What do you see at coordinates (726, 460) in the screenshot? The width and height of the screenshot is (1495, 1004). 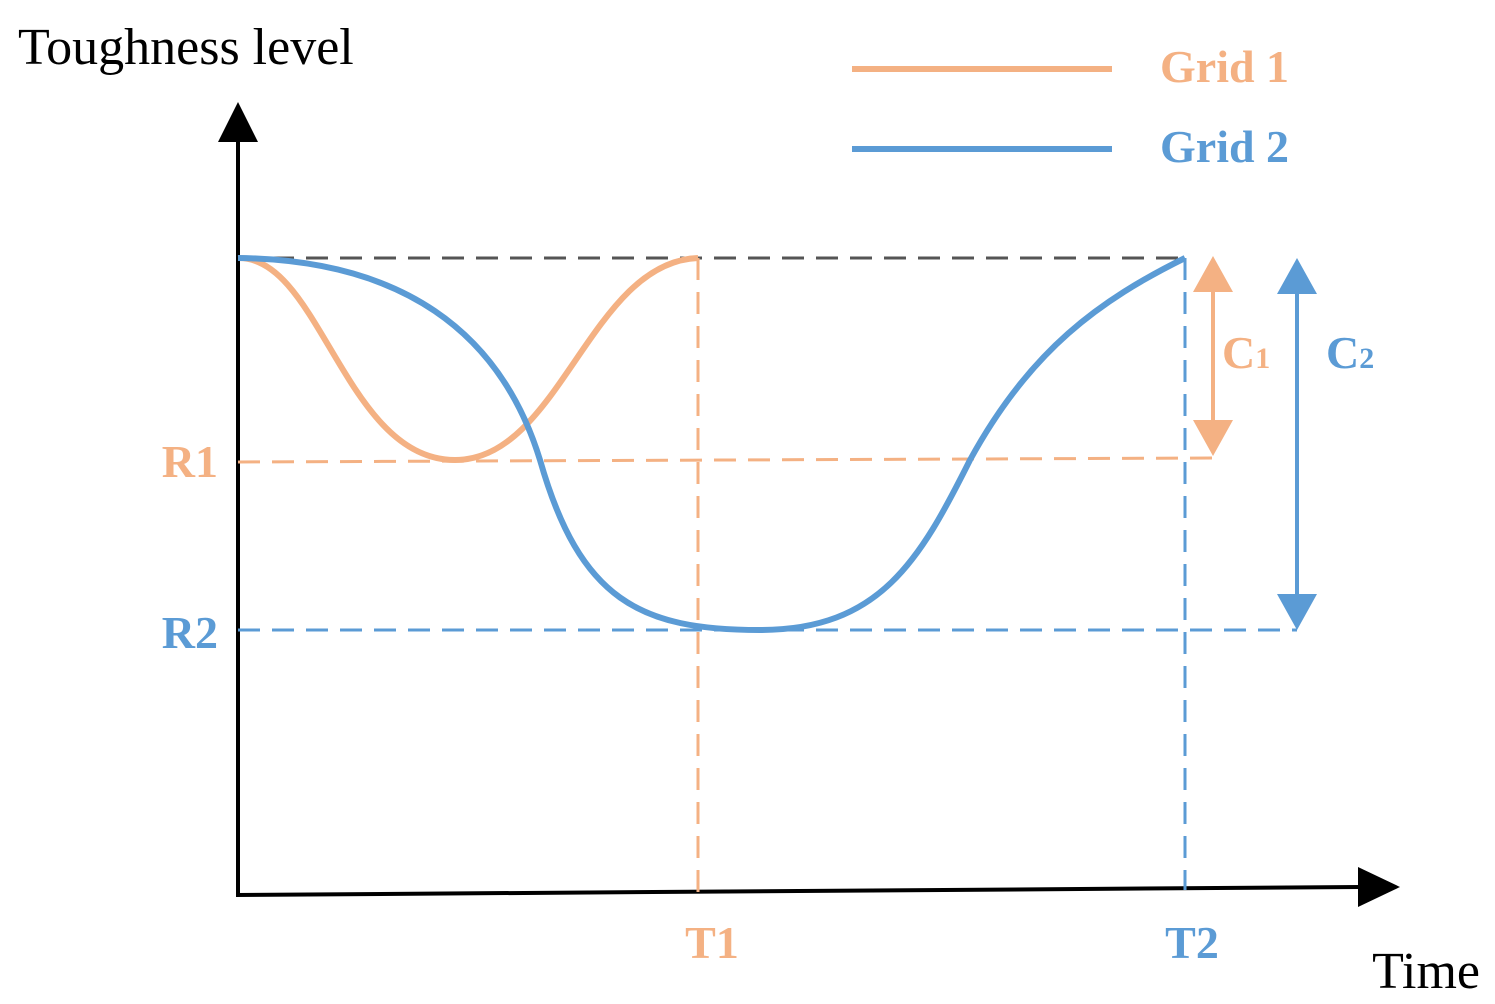 I see `r1-guide` at bounding box center [726, 460].